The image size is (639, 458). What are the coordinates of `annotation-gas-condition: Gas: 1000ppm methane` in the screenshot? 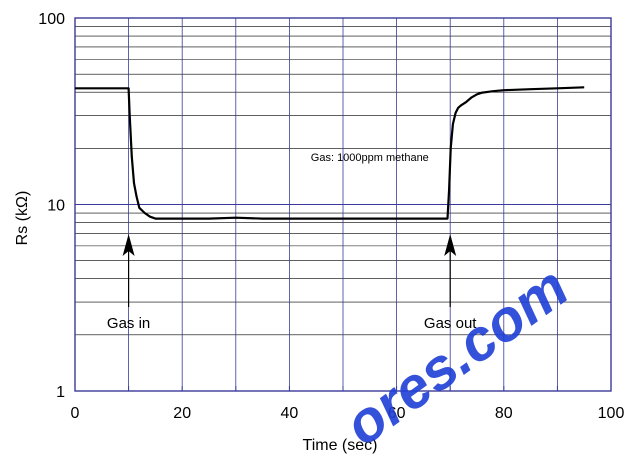 It's located at (370, 158).